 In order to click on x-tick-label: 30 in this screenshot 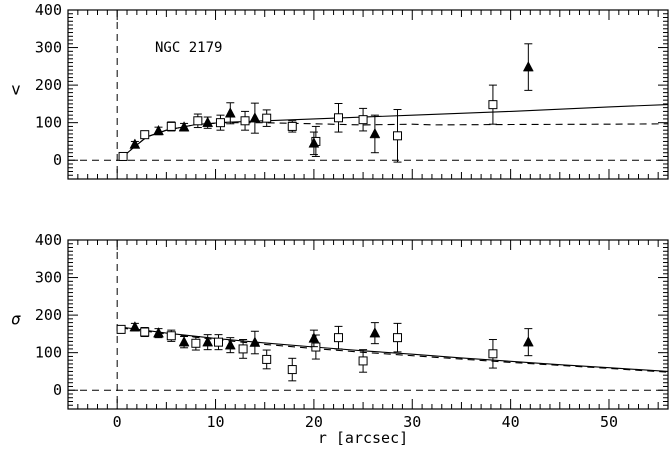, I will do `click(412, 422)`.